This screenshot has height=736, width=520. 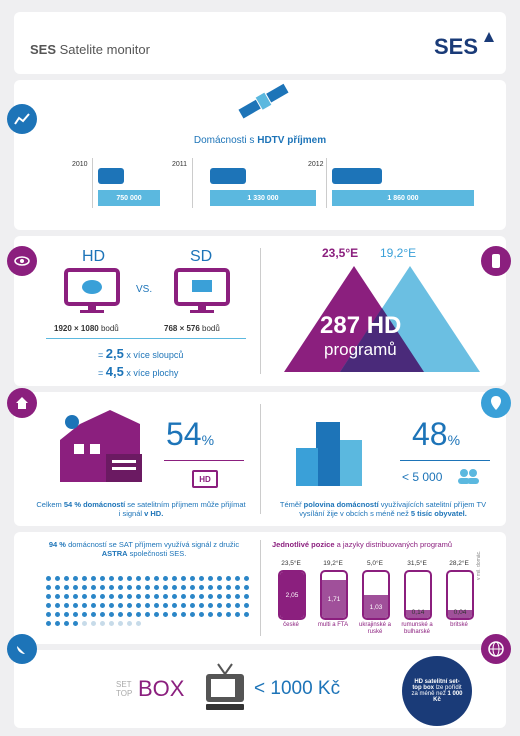 What do you see at coordinates (454, 440) in the screenshot?
I see `cities-pct-sign: %` at bounding box center [454, 440].